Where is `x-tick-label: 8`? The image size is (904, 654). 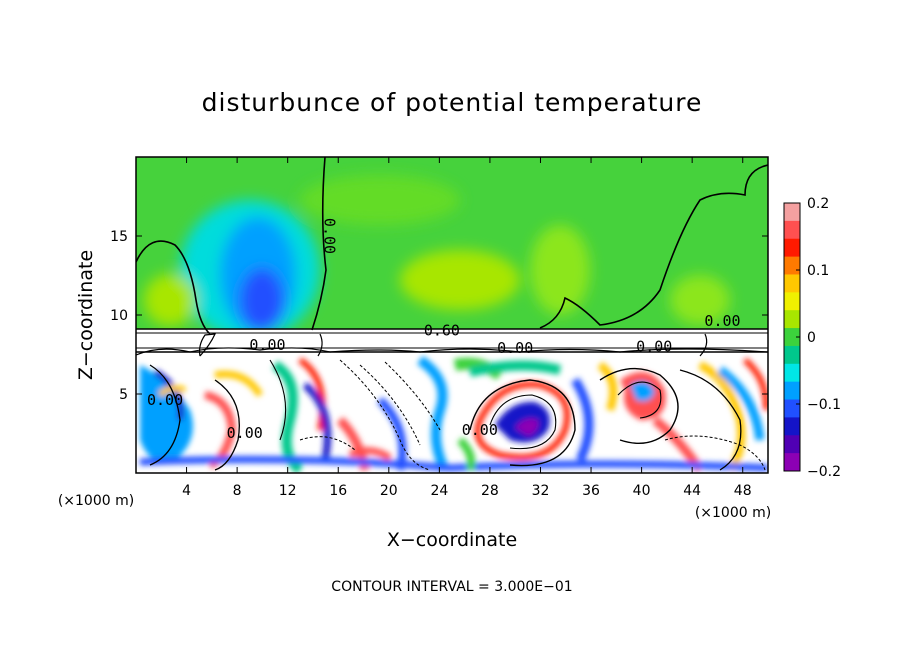 x-tick-label: 8 is located at coordinates (237, 491).